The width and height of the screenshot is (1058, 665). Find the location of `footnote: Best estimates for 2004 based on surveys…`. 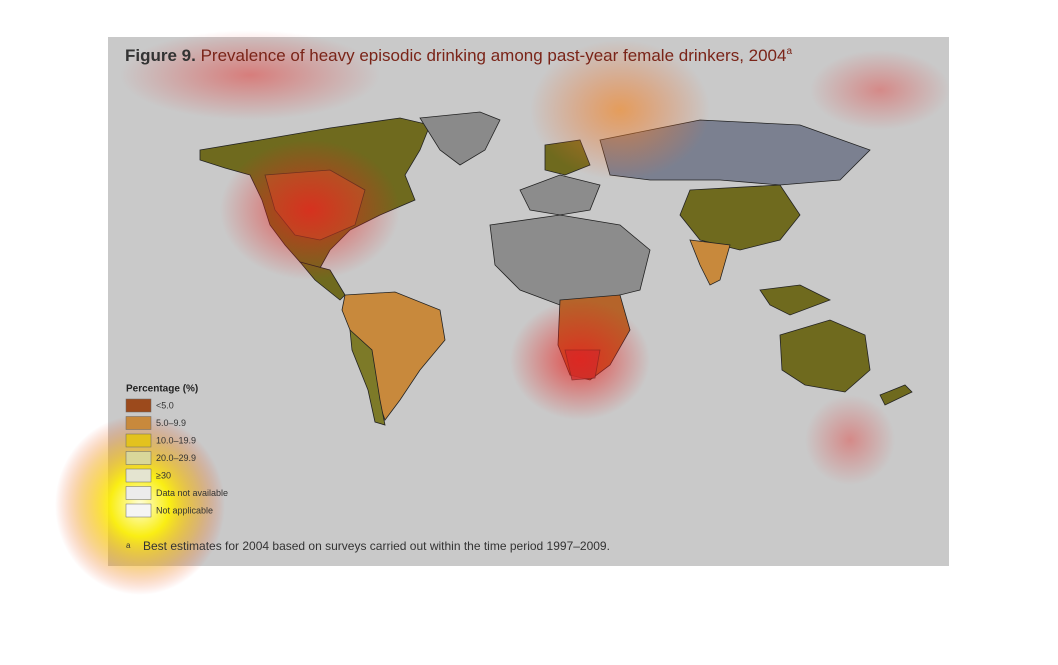

footnote: Best estimates for 2004 based on surveys… is located at coordinates (376, 546).